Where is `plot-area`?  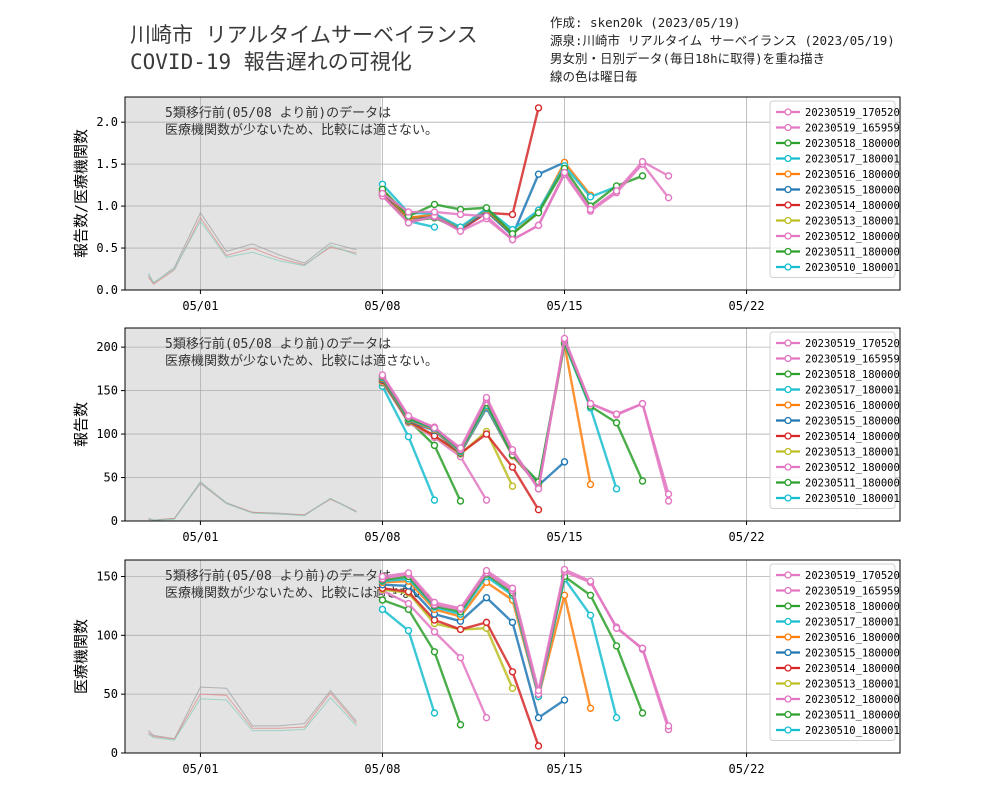
plot-area is located at coordinates (410, 194).